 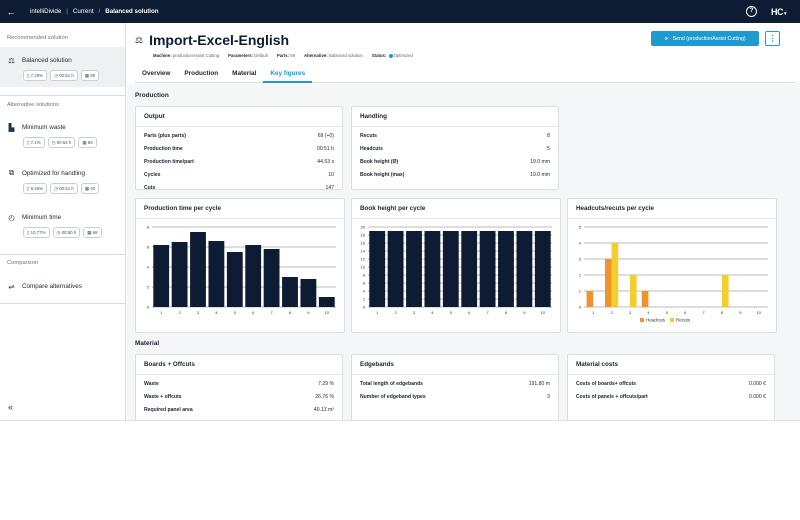 What do you see at coordinates (656, 320) in the screenshot?
I see `legend-label: Headcuts` at bounding box center [656, 320].